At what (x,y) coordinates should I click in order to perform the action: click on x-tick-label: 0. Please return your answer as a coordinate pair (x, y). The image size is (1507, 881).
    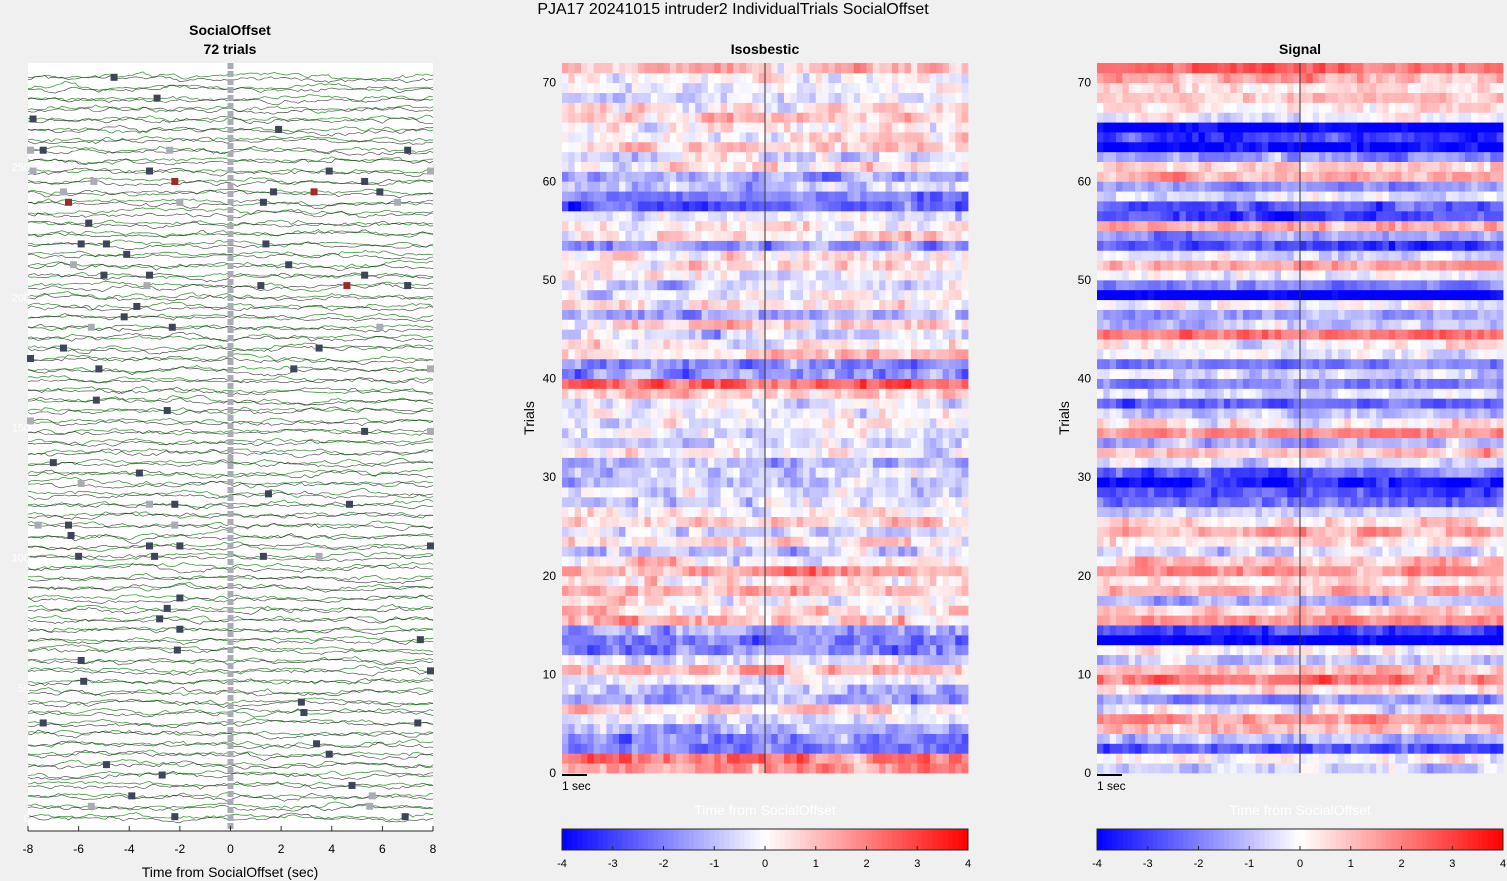
    Looking at the image, I should click on (230, 849).